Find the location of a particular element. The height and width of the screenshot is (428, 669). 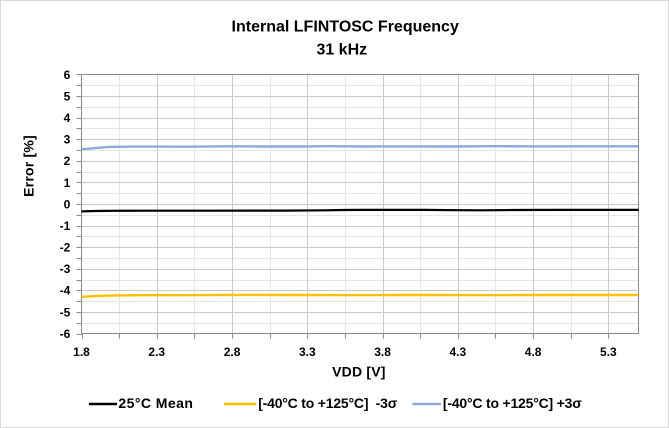

svg-text: -4 is located at coordinates (65, 291).